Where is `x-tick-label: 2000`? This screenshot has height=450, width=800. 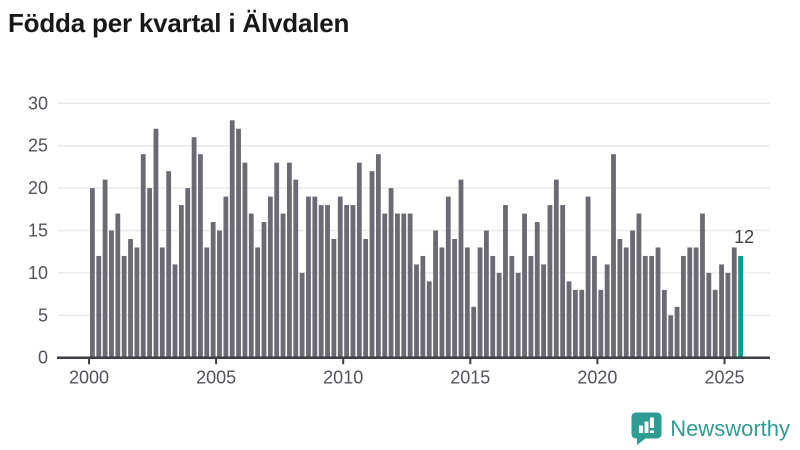
x-tick-label: 2000 is located at coordinates (89, 378).